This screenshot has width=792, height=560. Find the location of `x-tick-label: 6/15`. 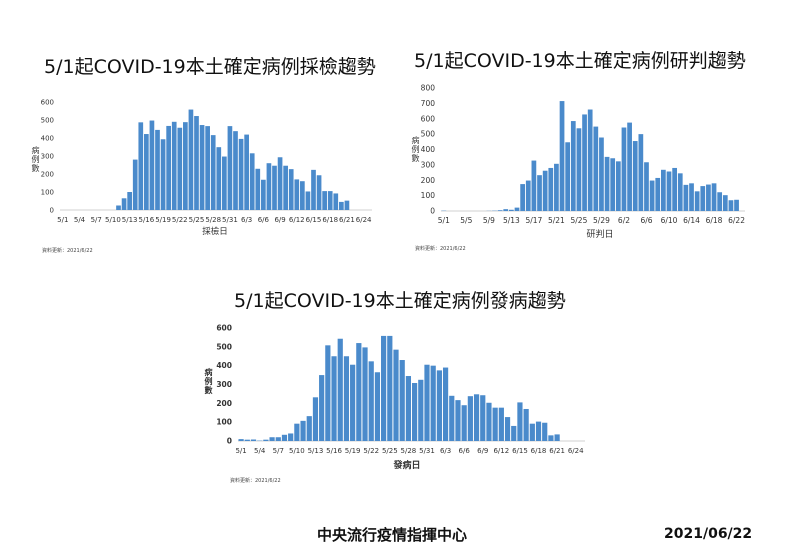

x-tick-label: 6/15 is located at coordinates (520, 451).